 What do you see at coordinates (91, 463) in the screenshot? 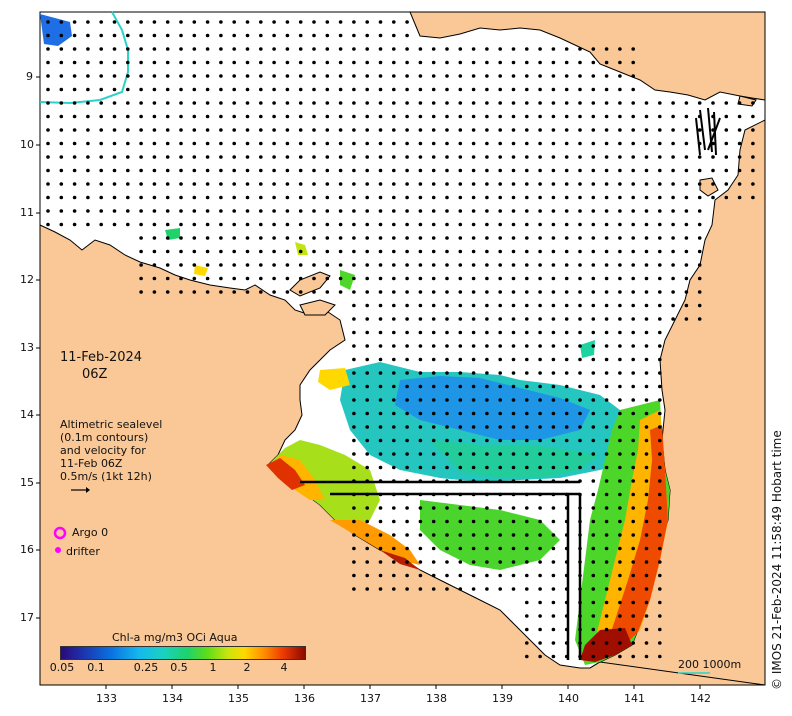
I see `legend-line-4: 11-Feb 06Z` at bounding box center [91, 463].